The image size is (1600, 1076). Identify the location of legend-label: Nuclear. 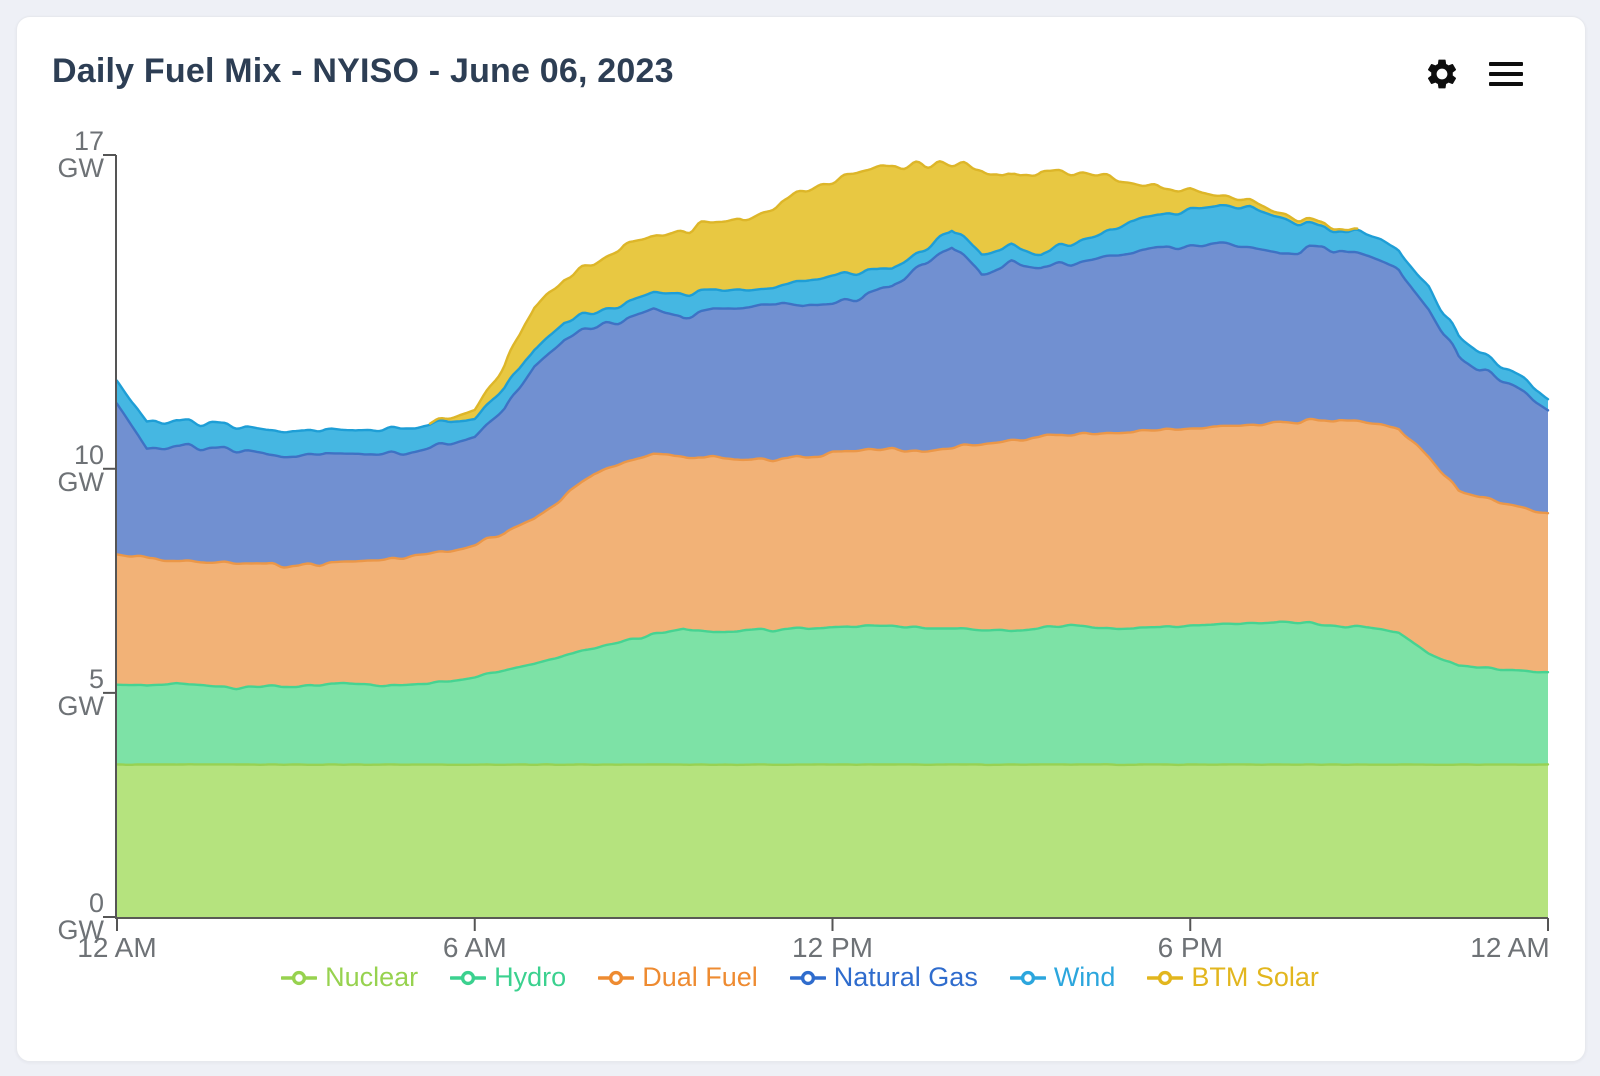
(372, 977).